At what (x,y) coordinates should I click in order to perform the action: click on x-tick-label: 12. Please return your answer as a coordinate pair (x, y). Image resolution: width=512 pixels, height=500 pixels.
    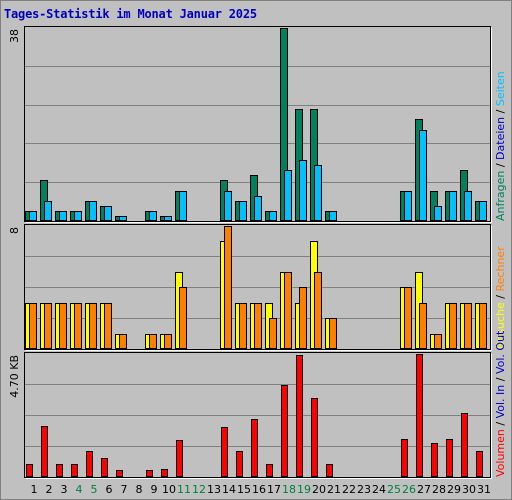
    Looking at the image, I should click on (199, 489).